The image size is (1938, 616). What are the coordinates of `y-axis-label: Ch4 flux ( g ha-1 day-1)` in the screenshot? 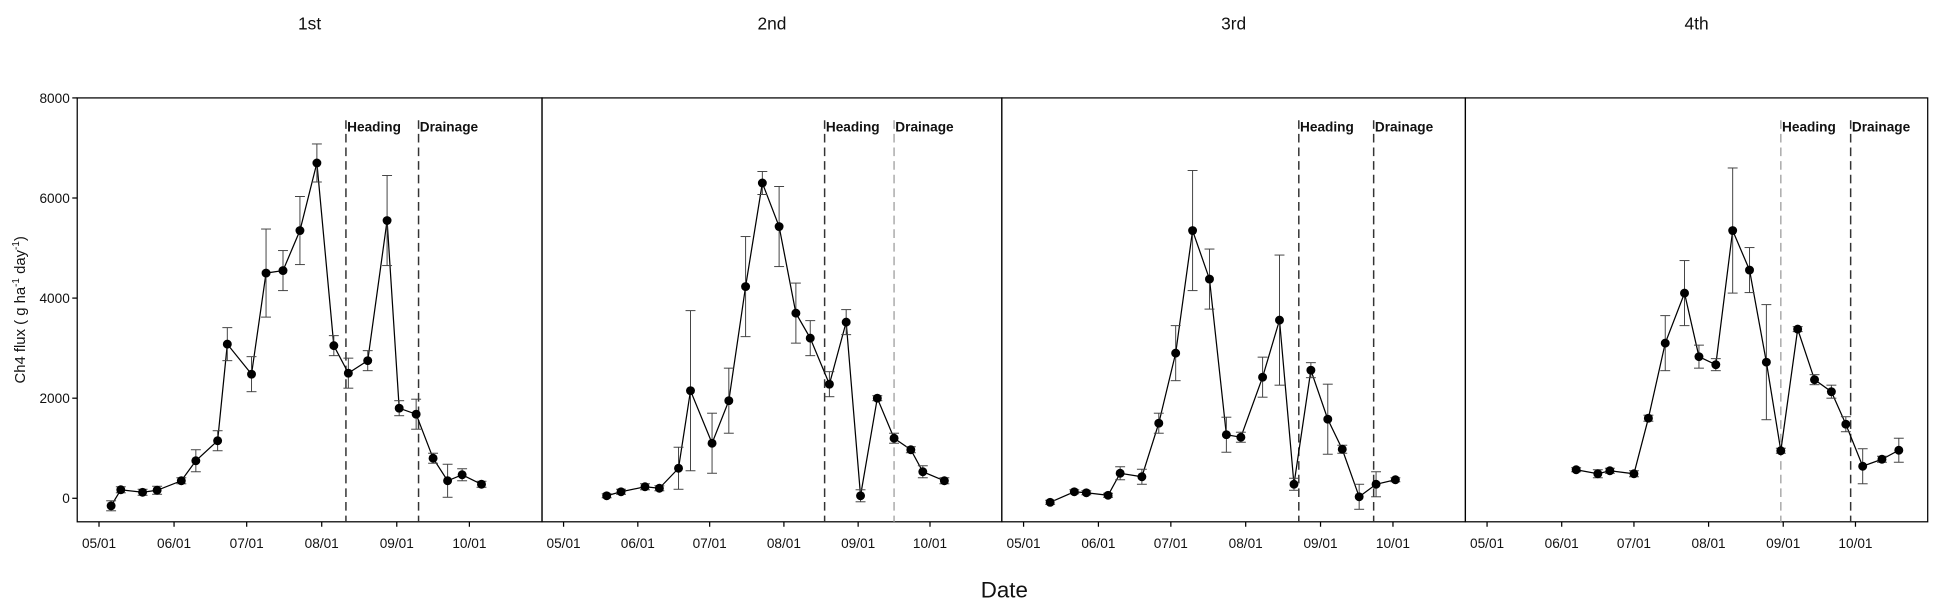 It's located at (20, 309).